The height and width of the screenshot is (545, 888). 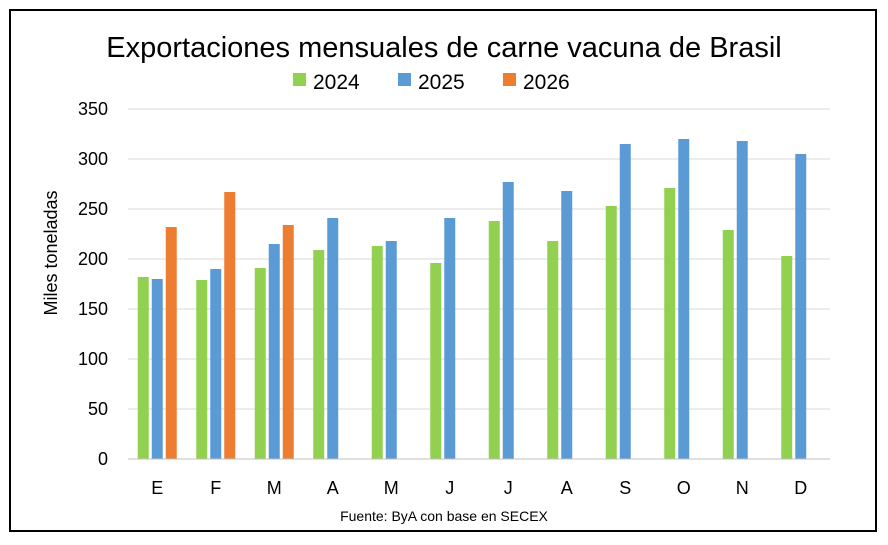 What do you see at coordinates (742, 488) in the screenshot?
I see `x-tick-label: N` at bounding box center [742, 488].